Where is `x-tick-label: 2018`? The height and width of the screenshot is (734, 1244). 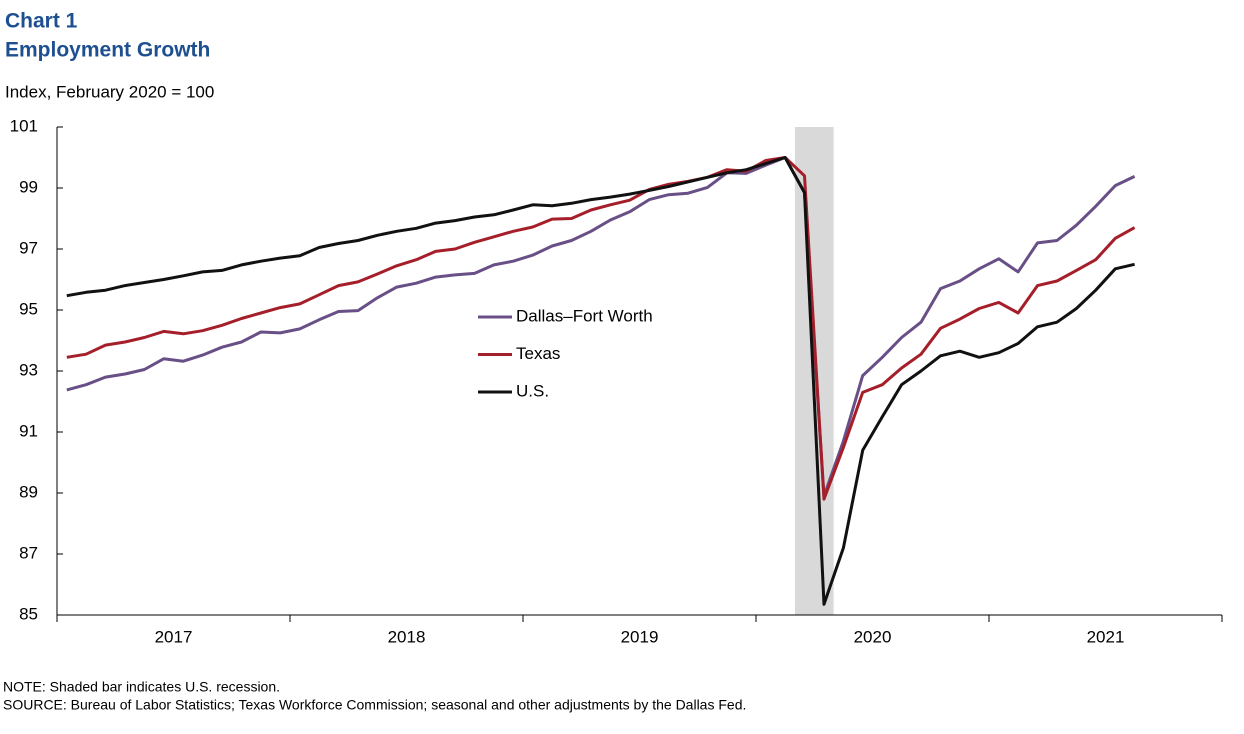 x-tick-label: 2018 is located at coordinates (407, 636).